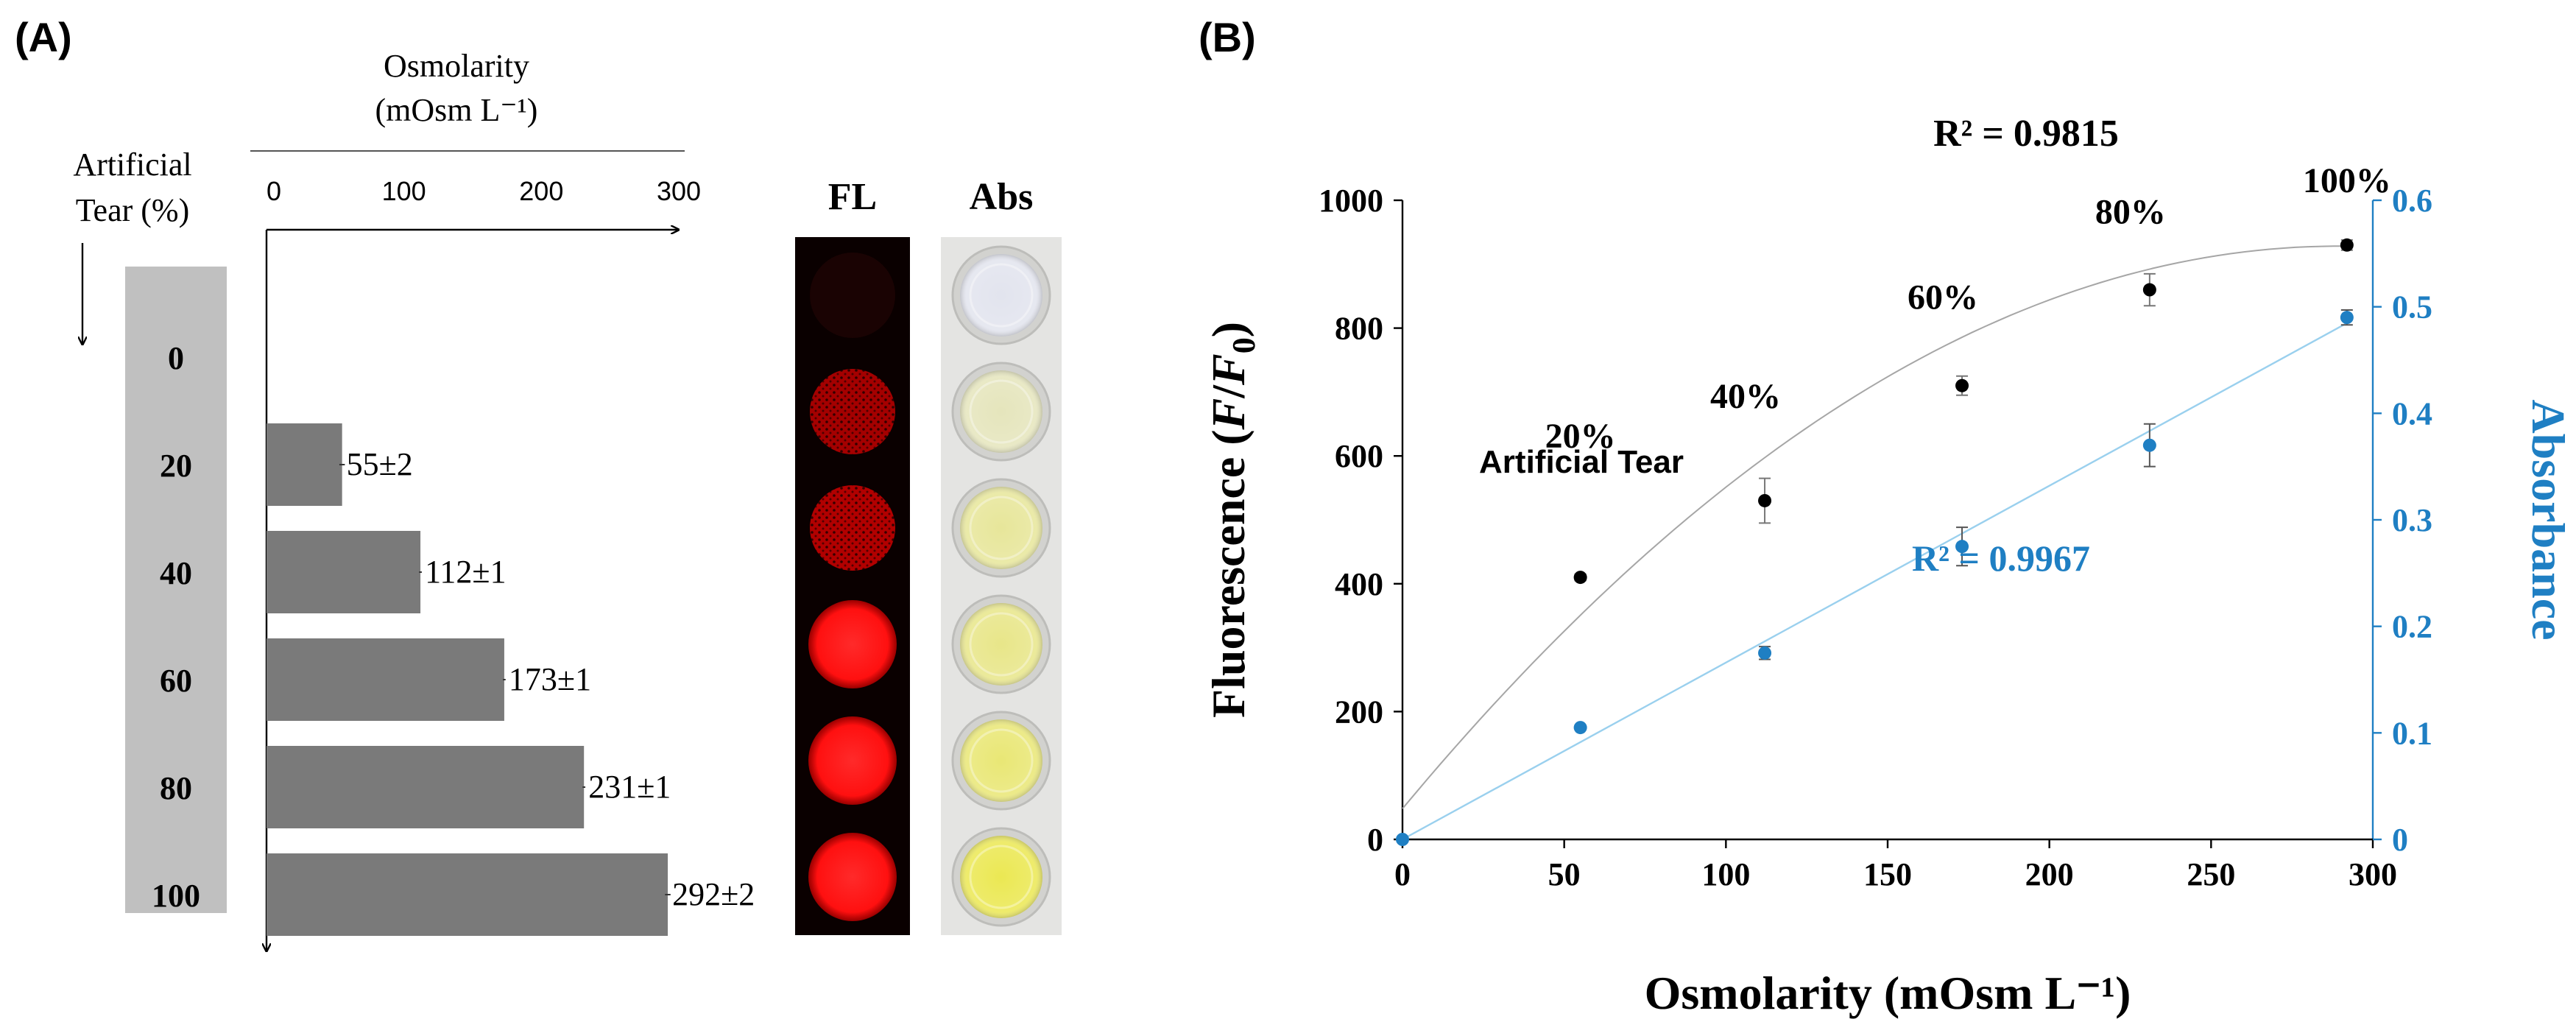 The height and width of the screenshot is (1036, 2576). Describe the element at coordinates (176, 681) in the screenshot. I see `category-label: 60` at that location.